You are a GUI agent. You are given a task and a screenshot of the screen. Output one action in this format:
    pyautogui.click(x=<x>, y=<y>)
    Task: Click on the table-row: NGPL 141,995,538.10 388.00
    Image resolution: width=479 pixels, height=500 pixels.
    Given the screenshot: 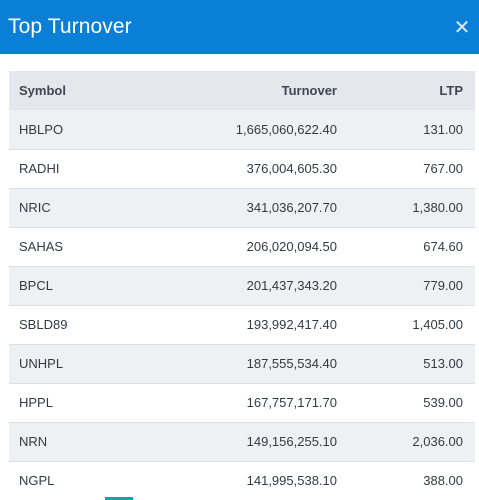 What is the action you would take?
    pyautogui.click(x=242, y=480)
    